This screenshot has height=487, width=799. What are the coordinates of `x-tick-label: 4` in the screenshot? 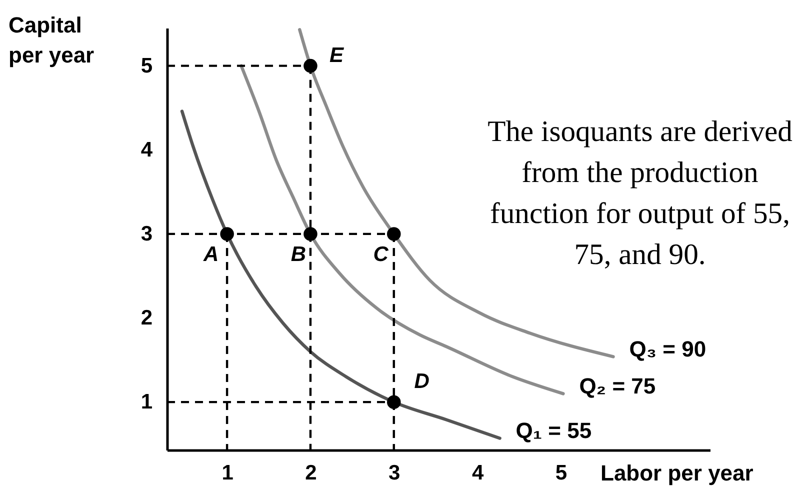 It's located at (478, 473).